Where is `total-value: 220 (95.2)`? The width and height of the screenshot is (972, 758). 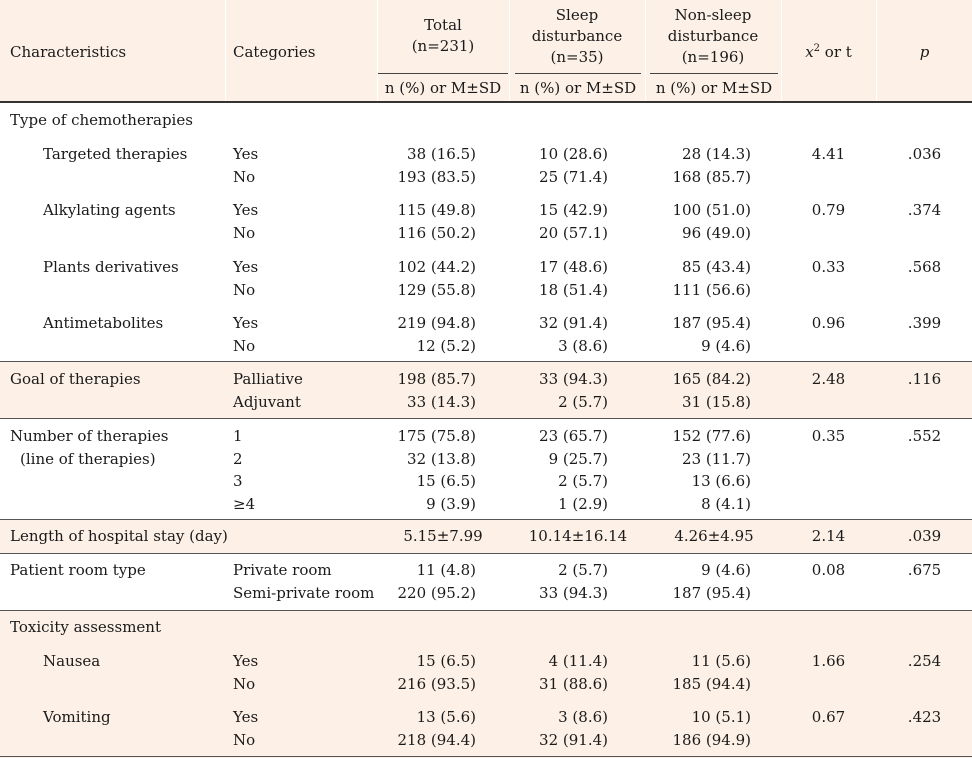
total-value: 220 (95.2) is located at coordinates (436, 592).